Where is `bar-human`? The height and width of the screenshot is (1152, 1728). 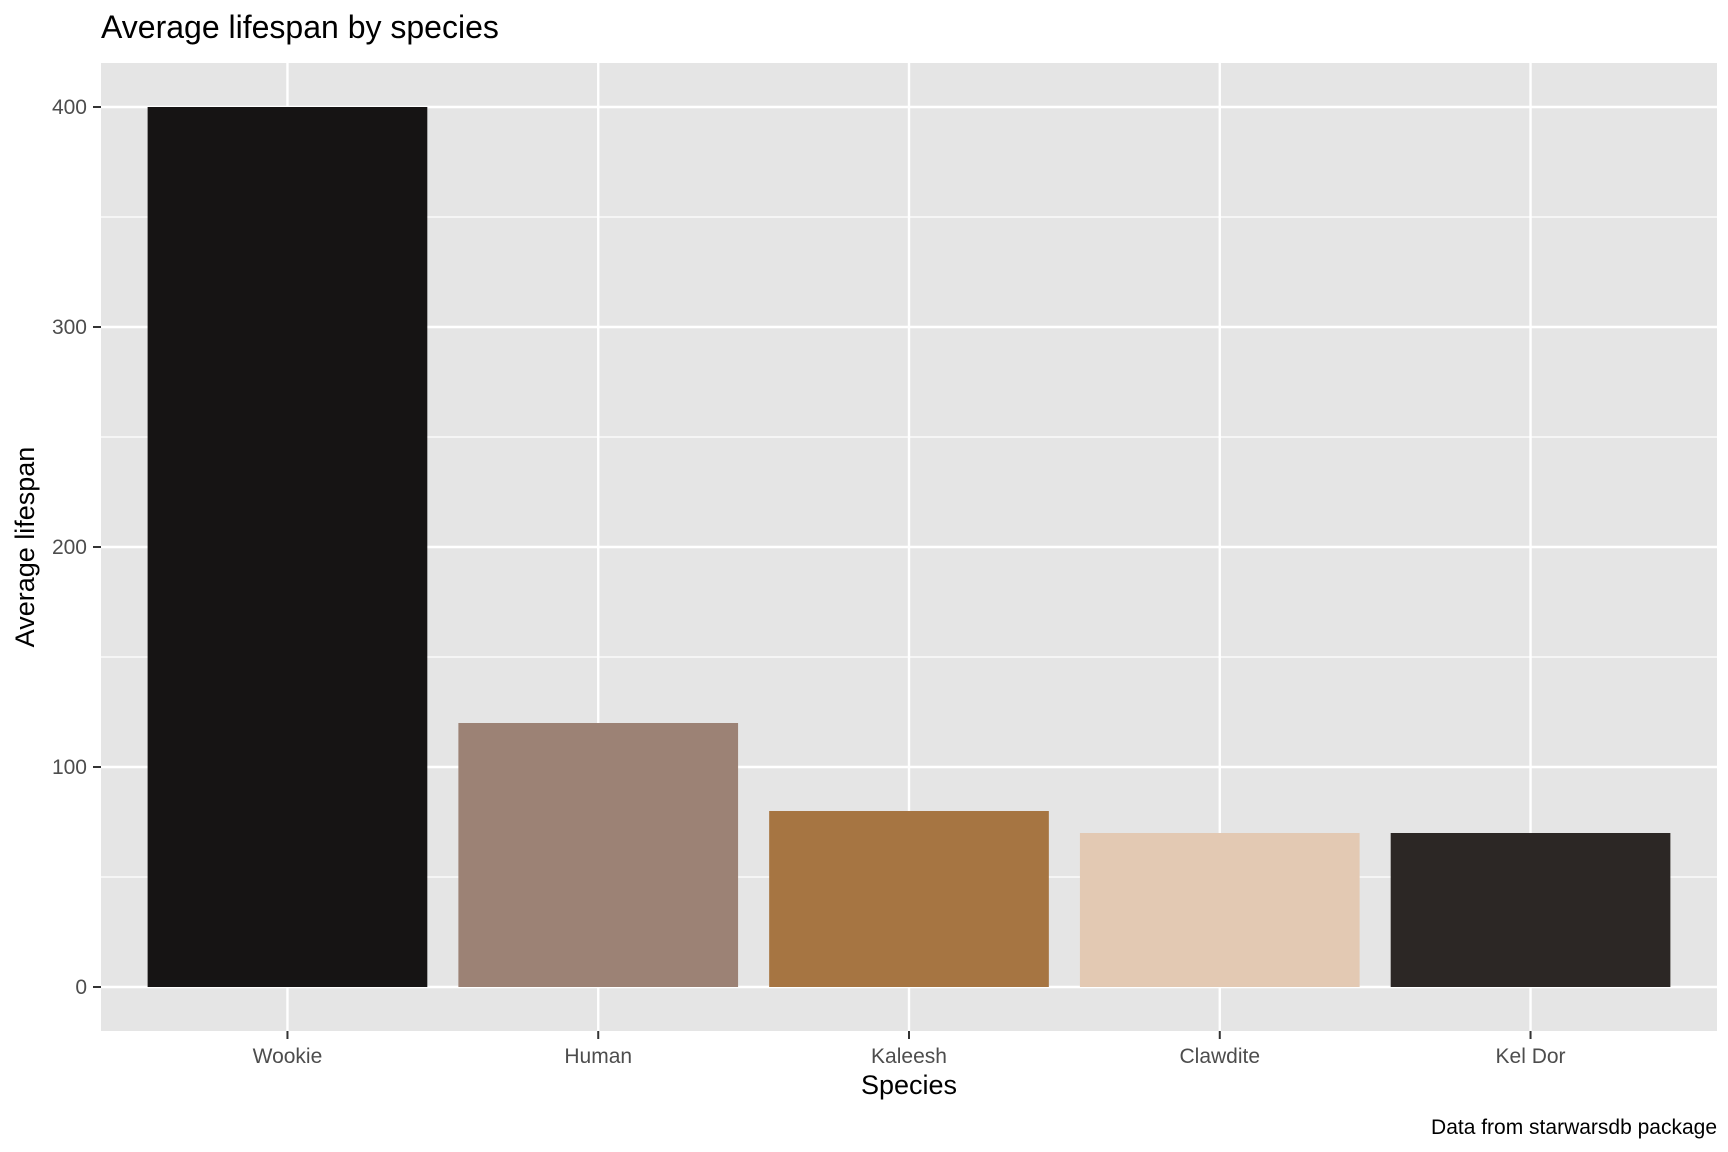
bar-human is located at coordinates (598, 855).